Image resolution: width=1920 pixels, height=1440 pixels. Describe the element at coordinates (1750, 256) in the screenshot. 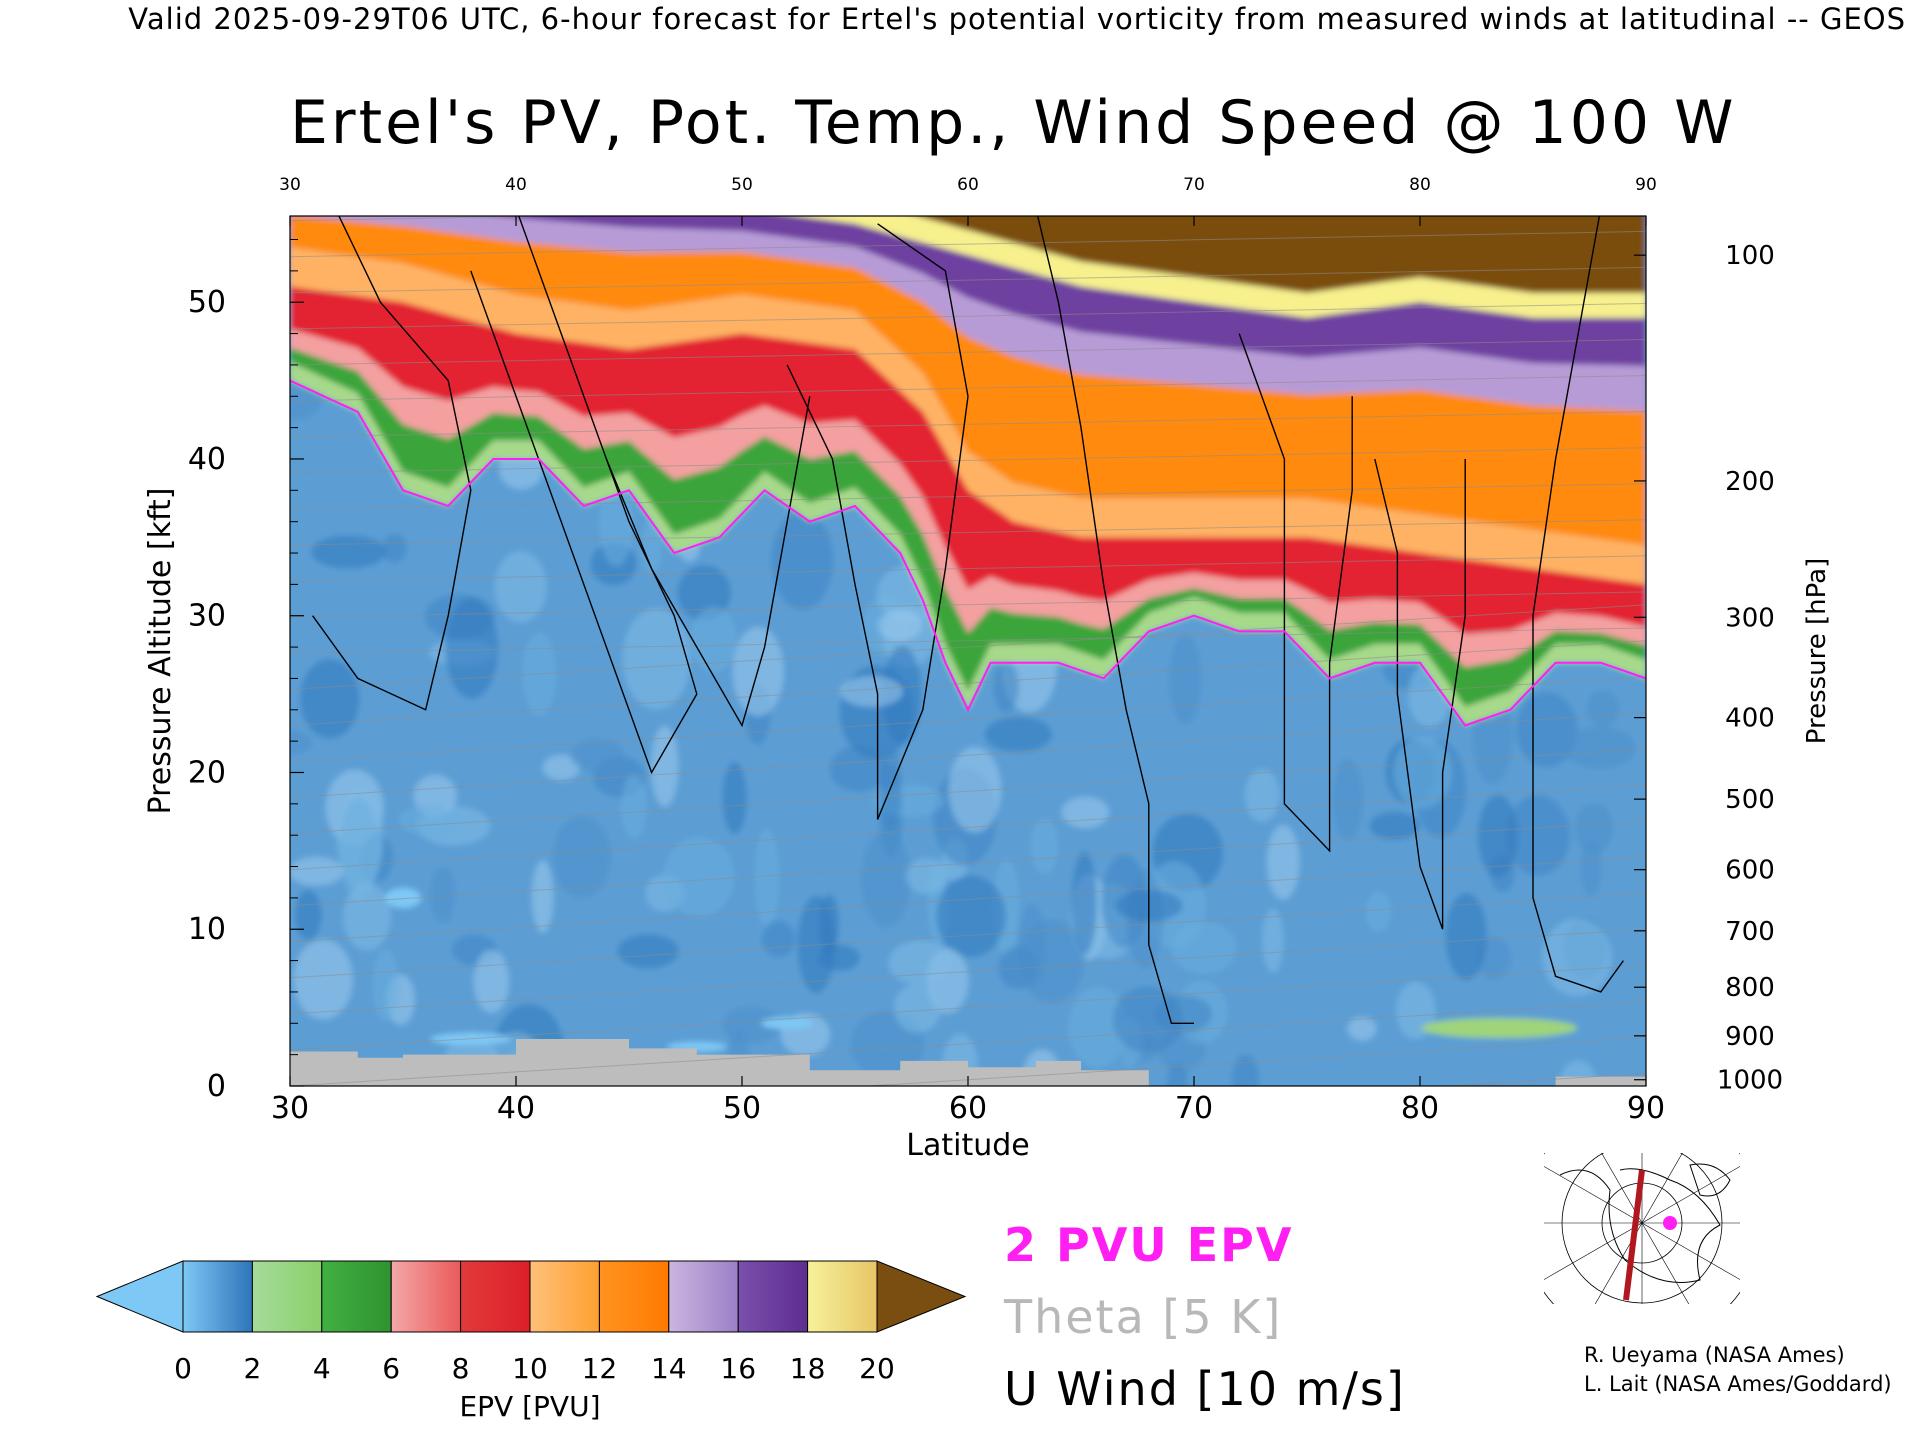

I see `pressure-tick-label: 100` at that location.